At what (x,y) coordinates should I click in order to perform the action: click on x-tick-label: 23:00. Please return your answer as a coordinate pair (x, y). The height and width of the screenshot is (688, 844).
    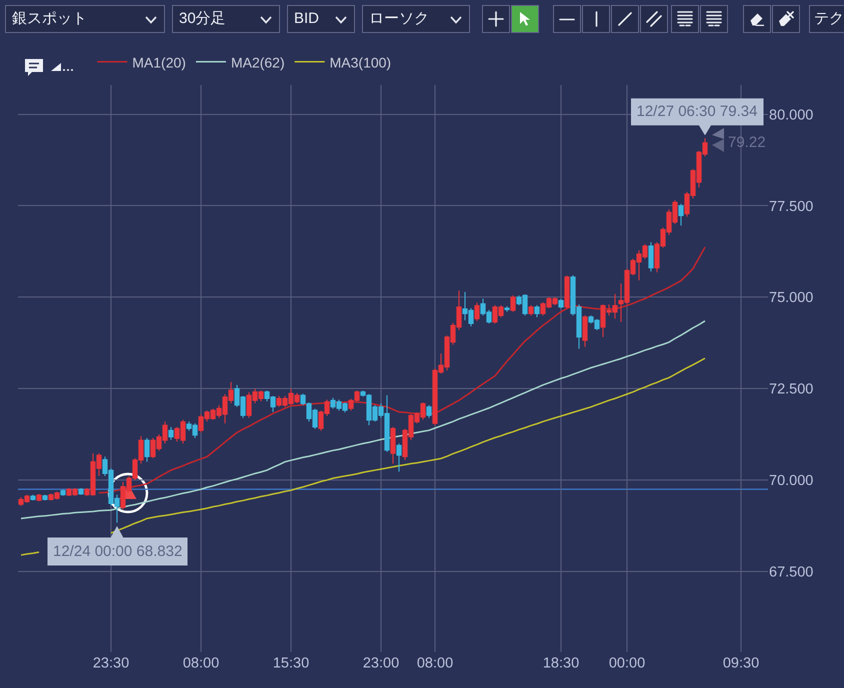
    Looking at the image, I should click on (381, 664).